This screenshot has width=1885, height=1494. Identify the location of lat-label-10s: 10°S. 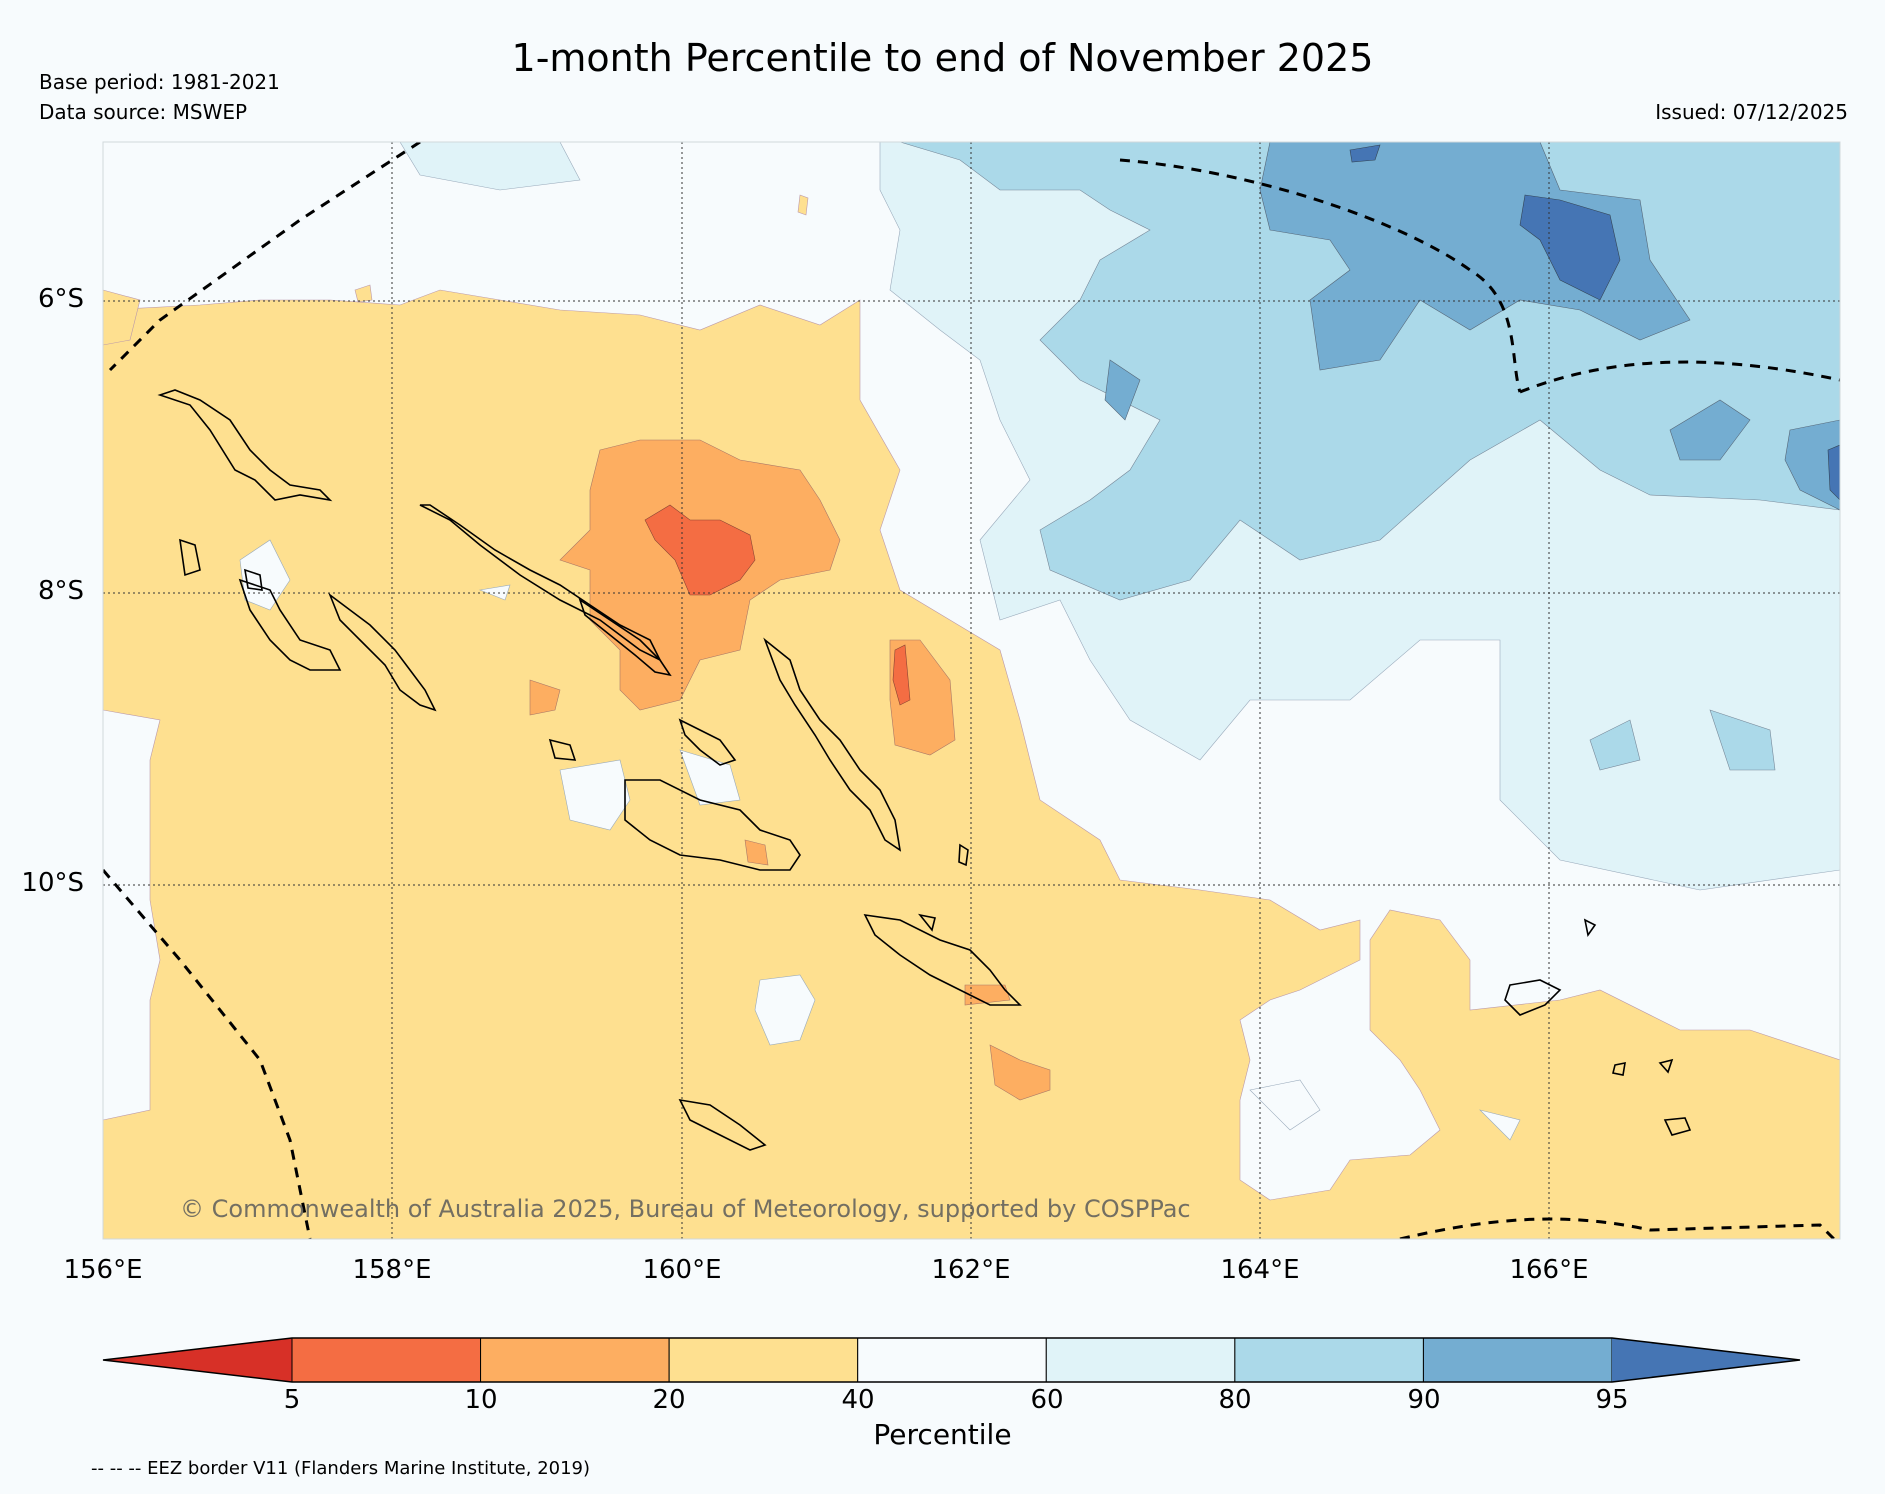
(52, 883).